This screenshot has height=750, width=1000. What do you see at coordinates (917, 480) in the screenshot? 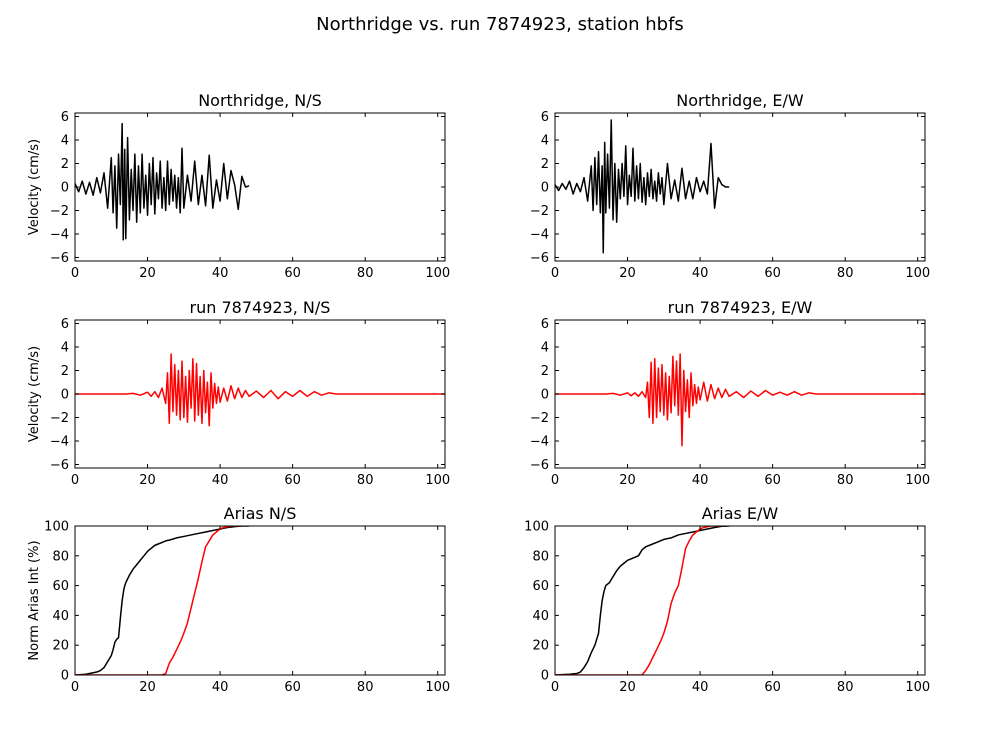
I see `panel-4-xtick-label: 100` at bounding box center [917, 480].